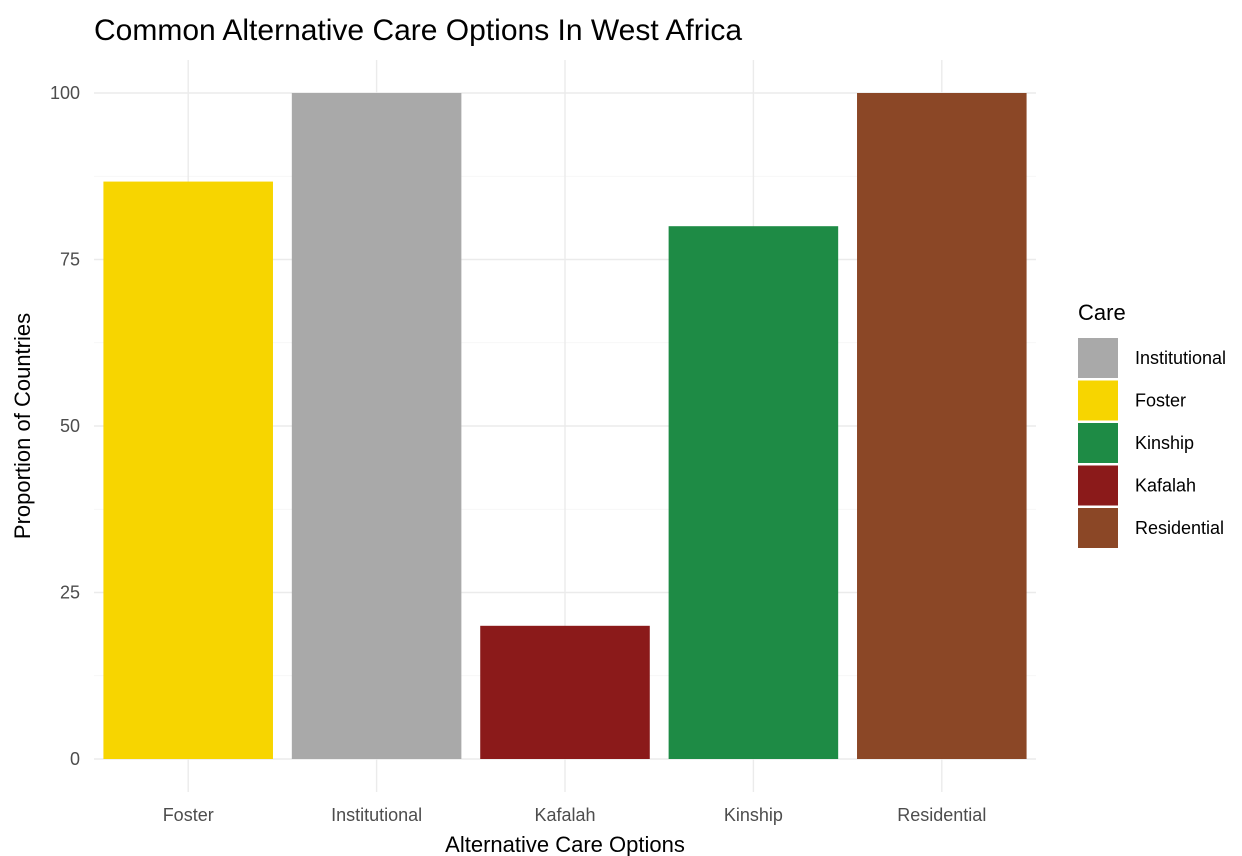  I want to click on legend-label: Kafalah, so click(1165, 486).